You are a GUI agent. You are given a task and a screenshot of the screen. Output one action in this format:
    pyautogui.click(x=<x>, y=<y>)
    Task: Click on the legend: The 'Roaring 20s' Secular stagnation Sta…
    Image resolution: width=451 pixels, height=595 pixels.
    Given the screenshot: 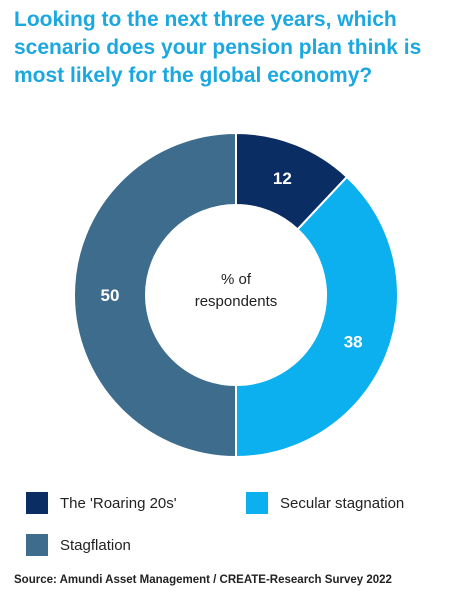 What is the action you would take?
    pyautogui.click(x=232, y=532)
    